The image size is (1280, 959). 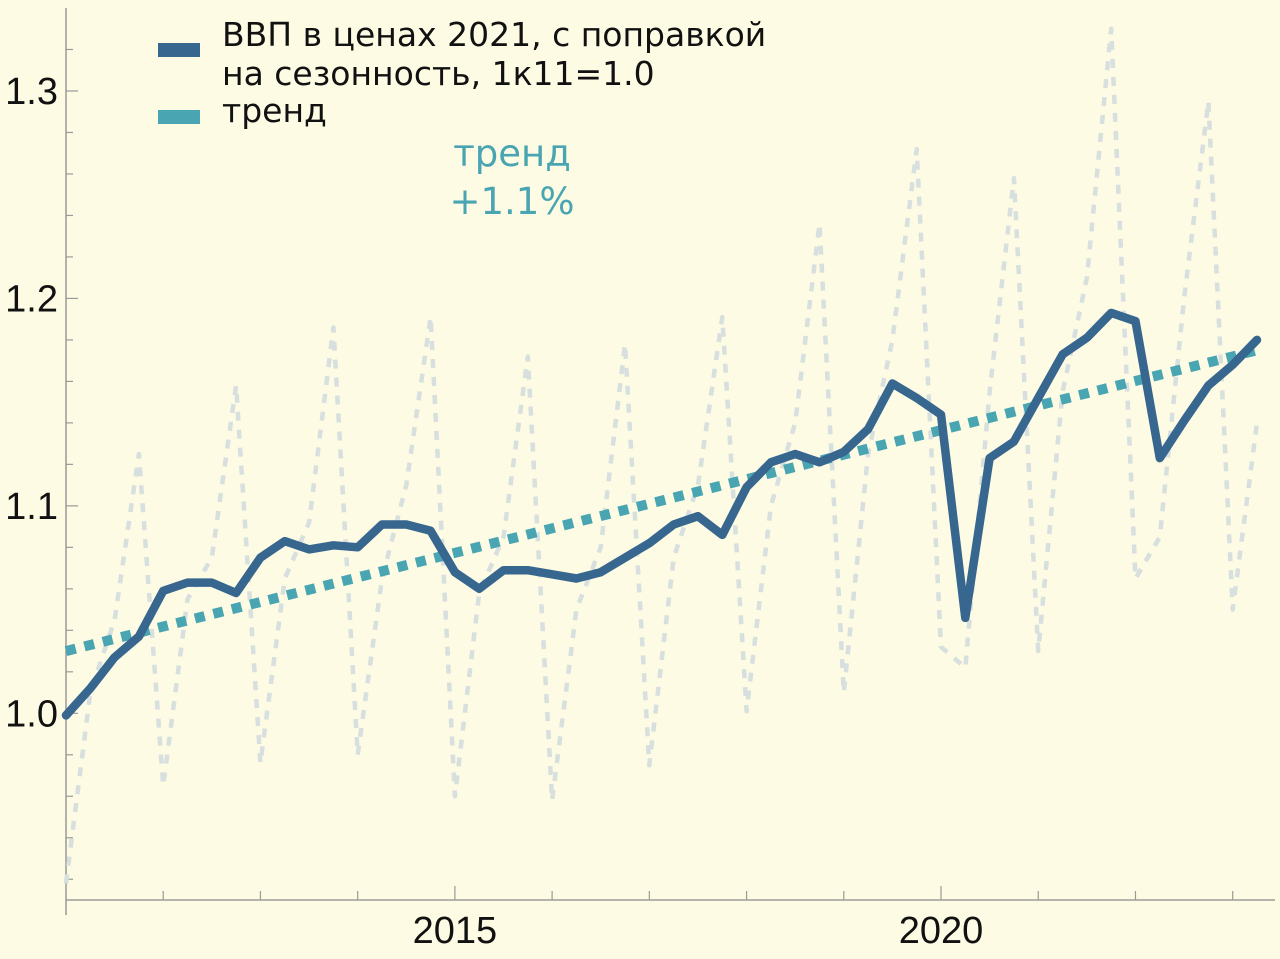 What do you see at coordinates (941, 931) in the screenshot?
I see `x-tick-label: 2020` at bounding box center [941, 931].